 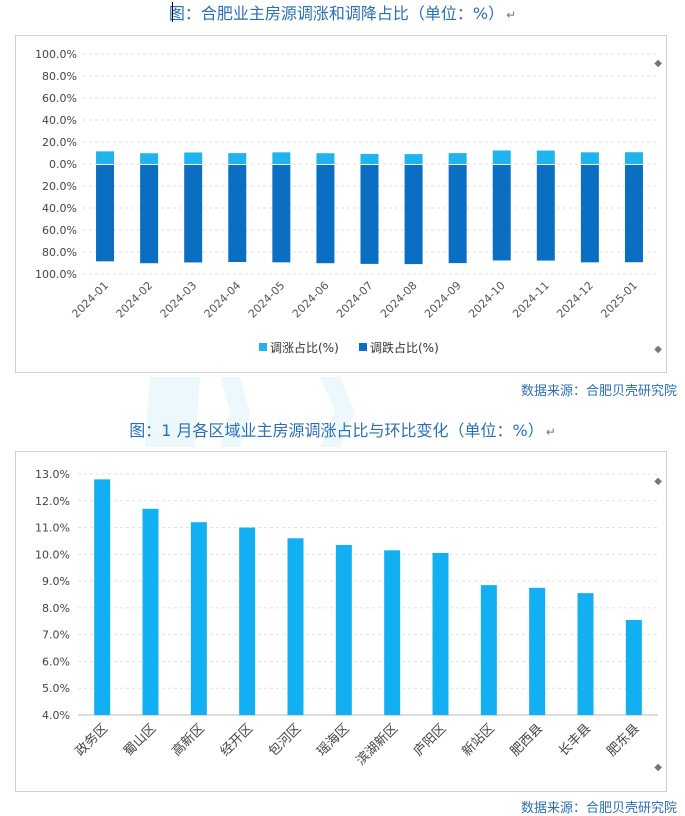 I want to click on bar-庐阳区, so click(x=440, y=633).